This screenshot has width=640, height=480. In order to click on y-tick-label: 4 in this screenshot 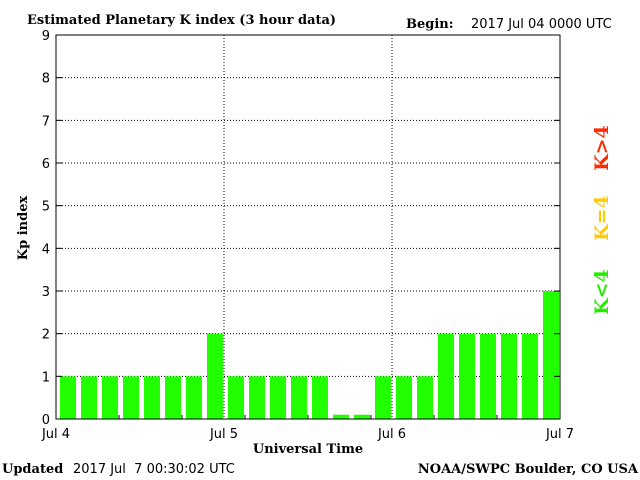, I will do `click(46, 249)`.